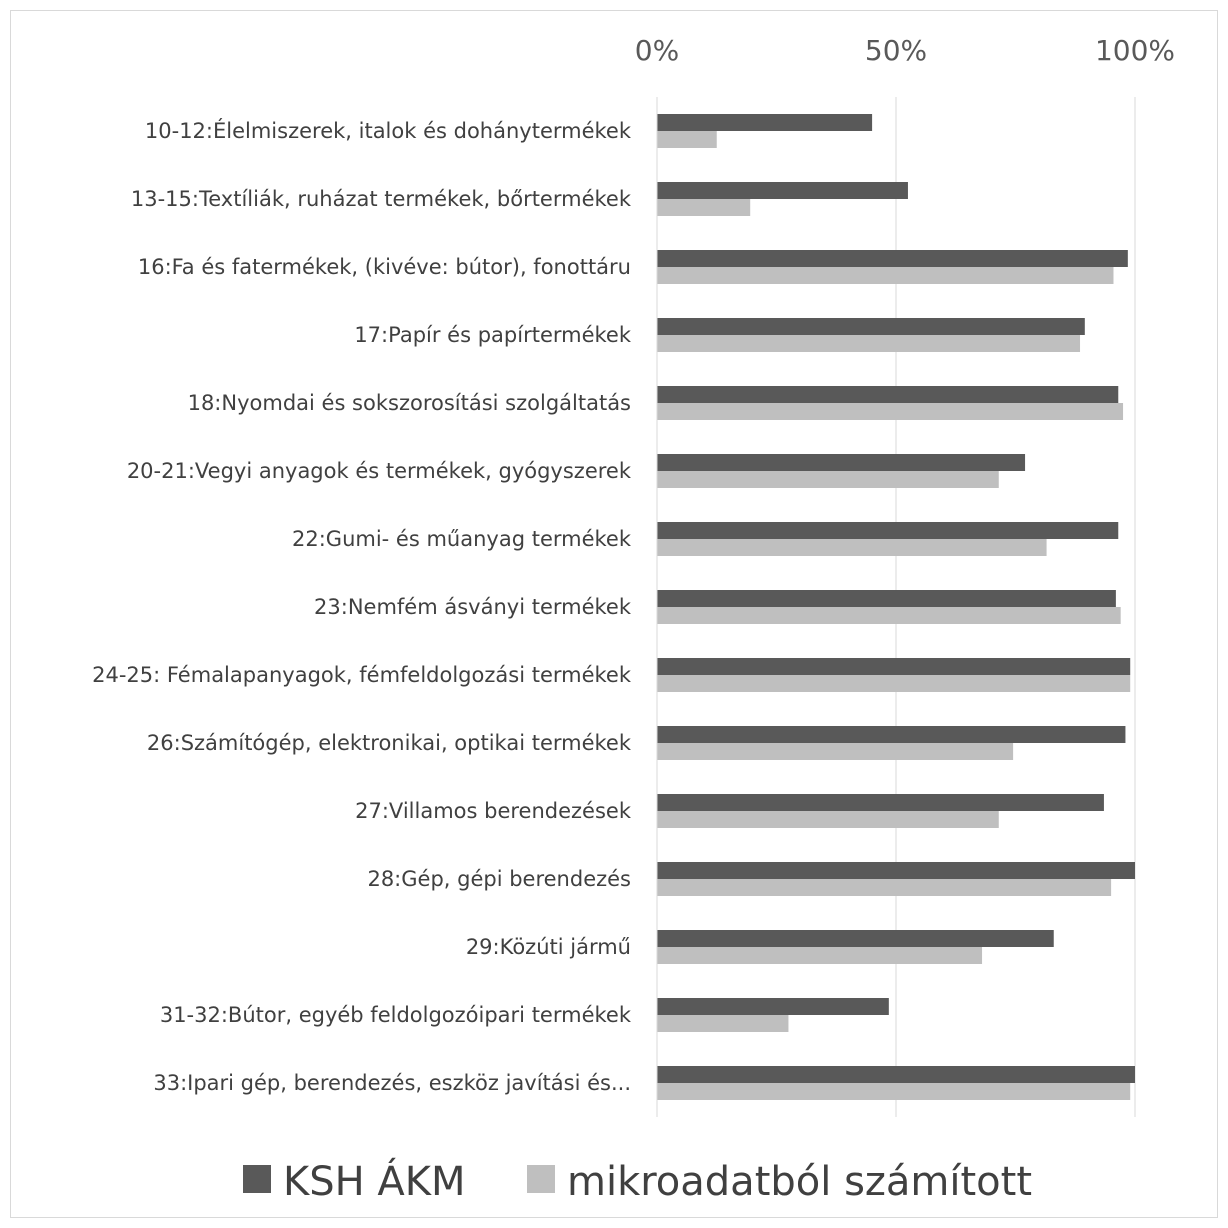 This screenshot has height=1228, width=1228. What do you see at coordinates (799, 1182) in the screenshot?
I see `legend-label-1: mikroadatból számított` at bounding box center [799, 1182].